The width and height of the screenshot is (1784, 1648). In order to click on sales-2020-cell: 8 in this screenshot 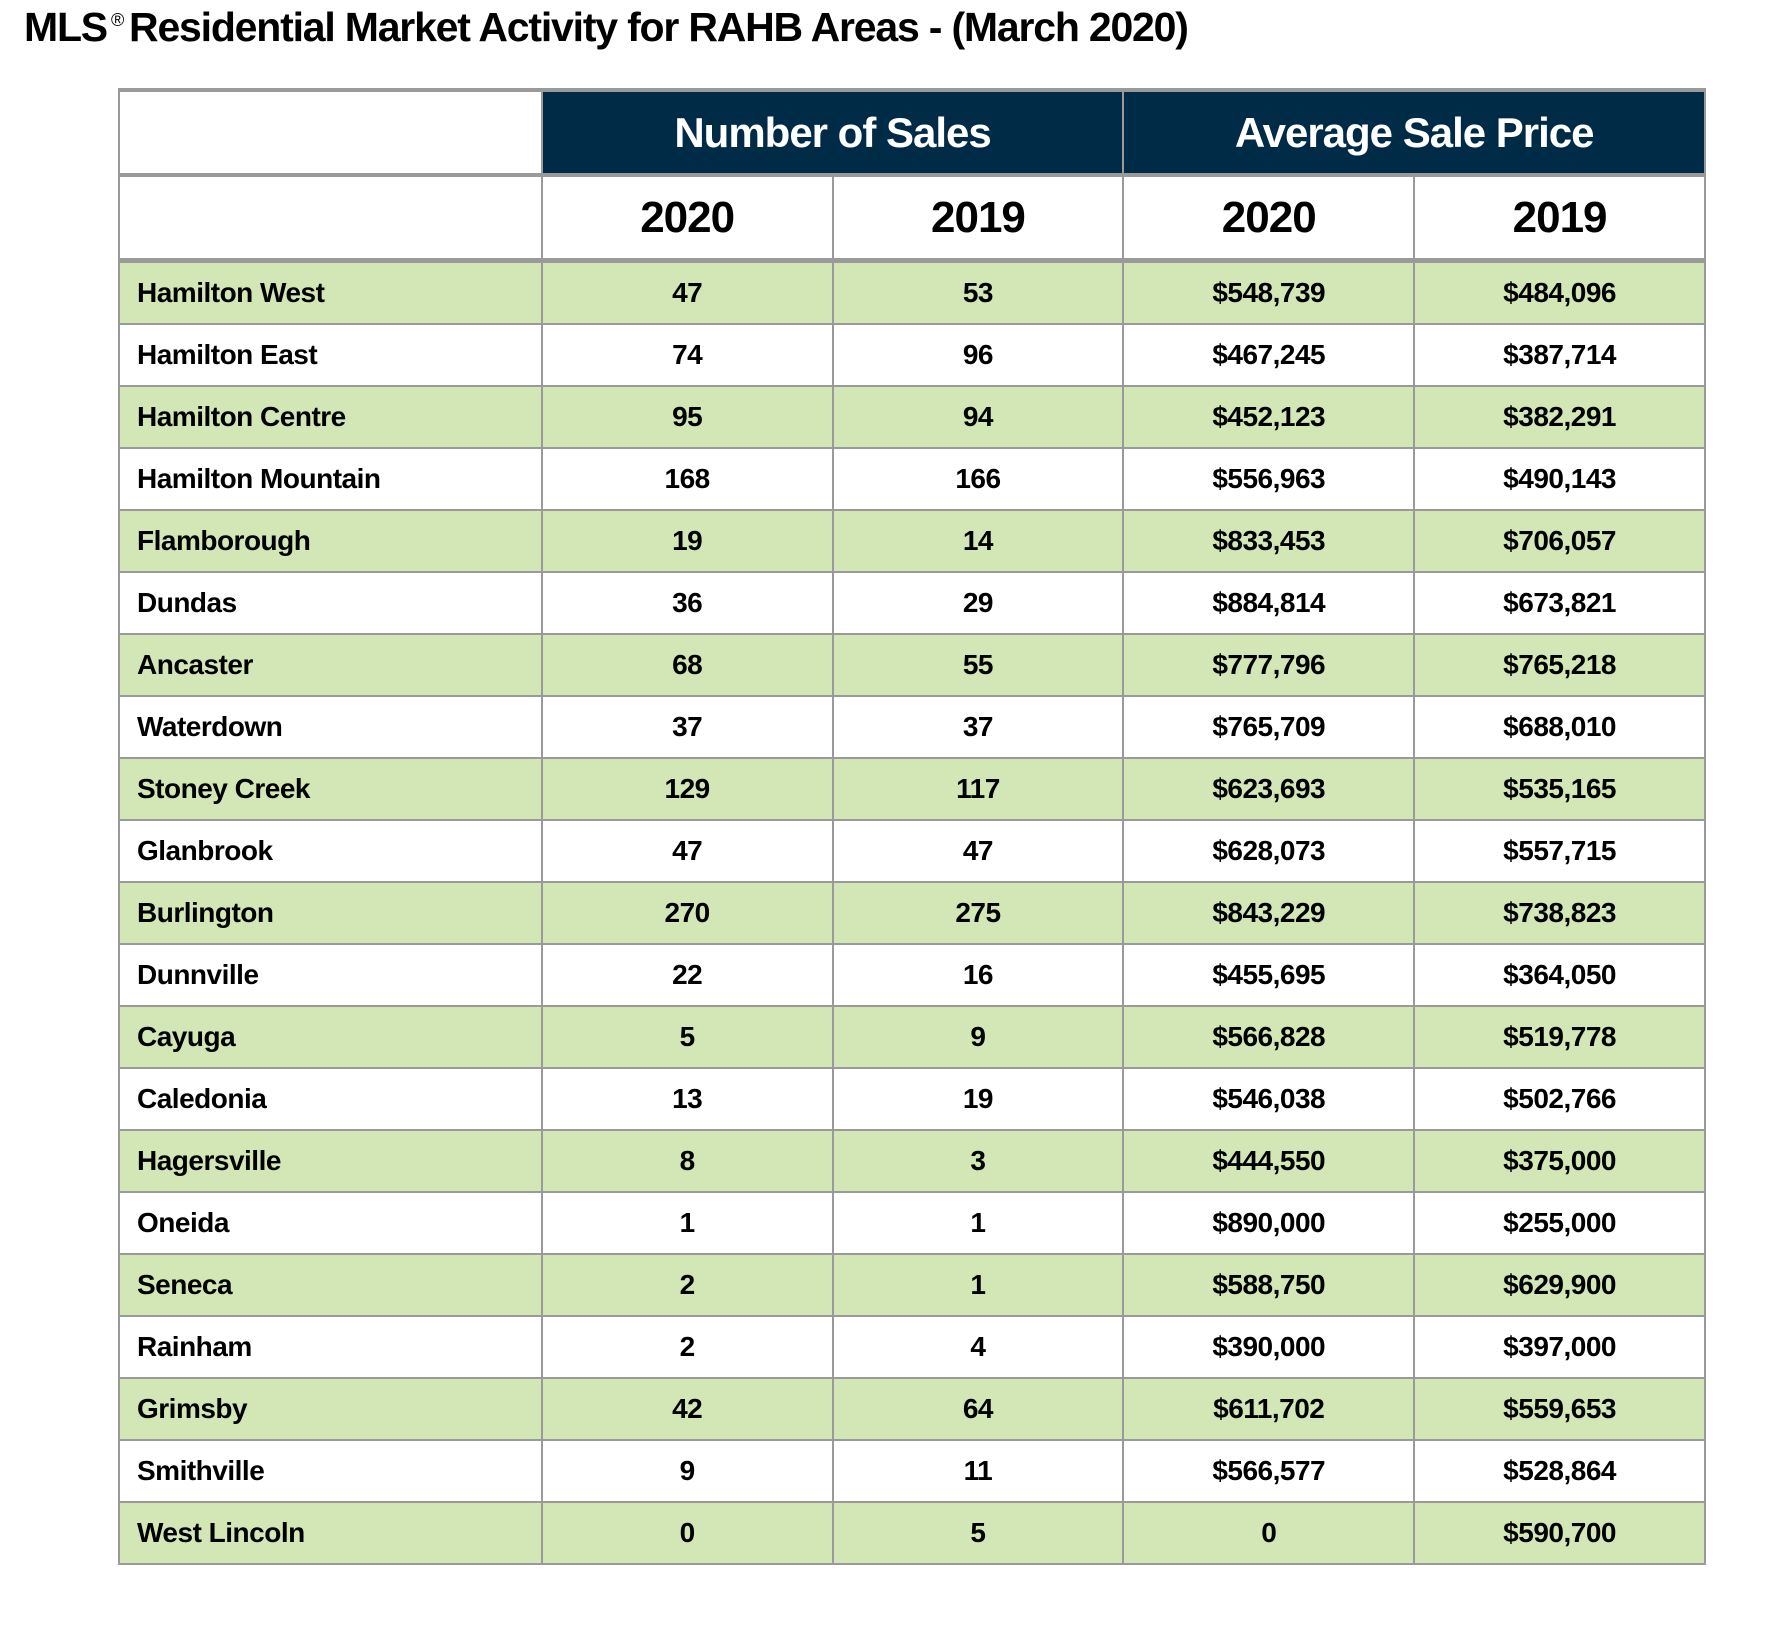, I will do `click(687, 1161)`.